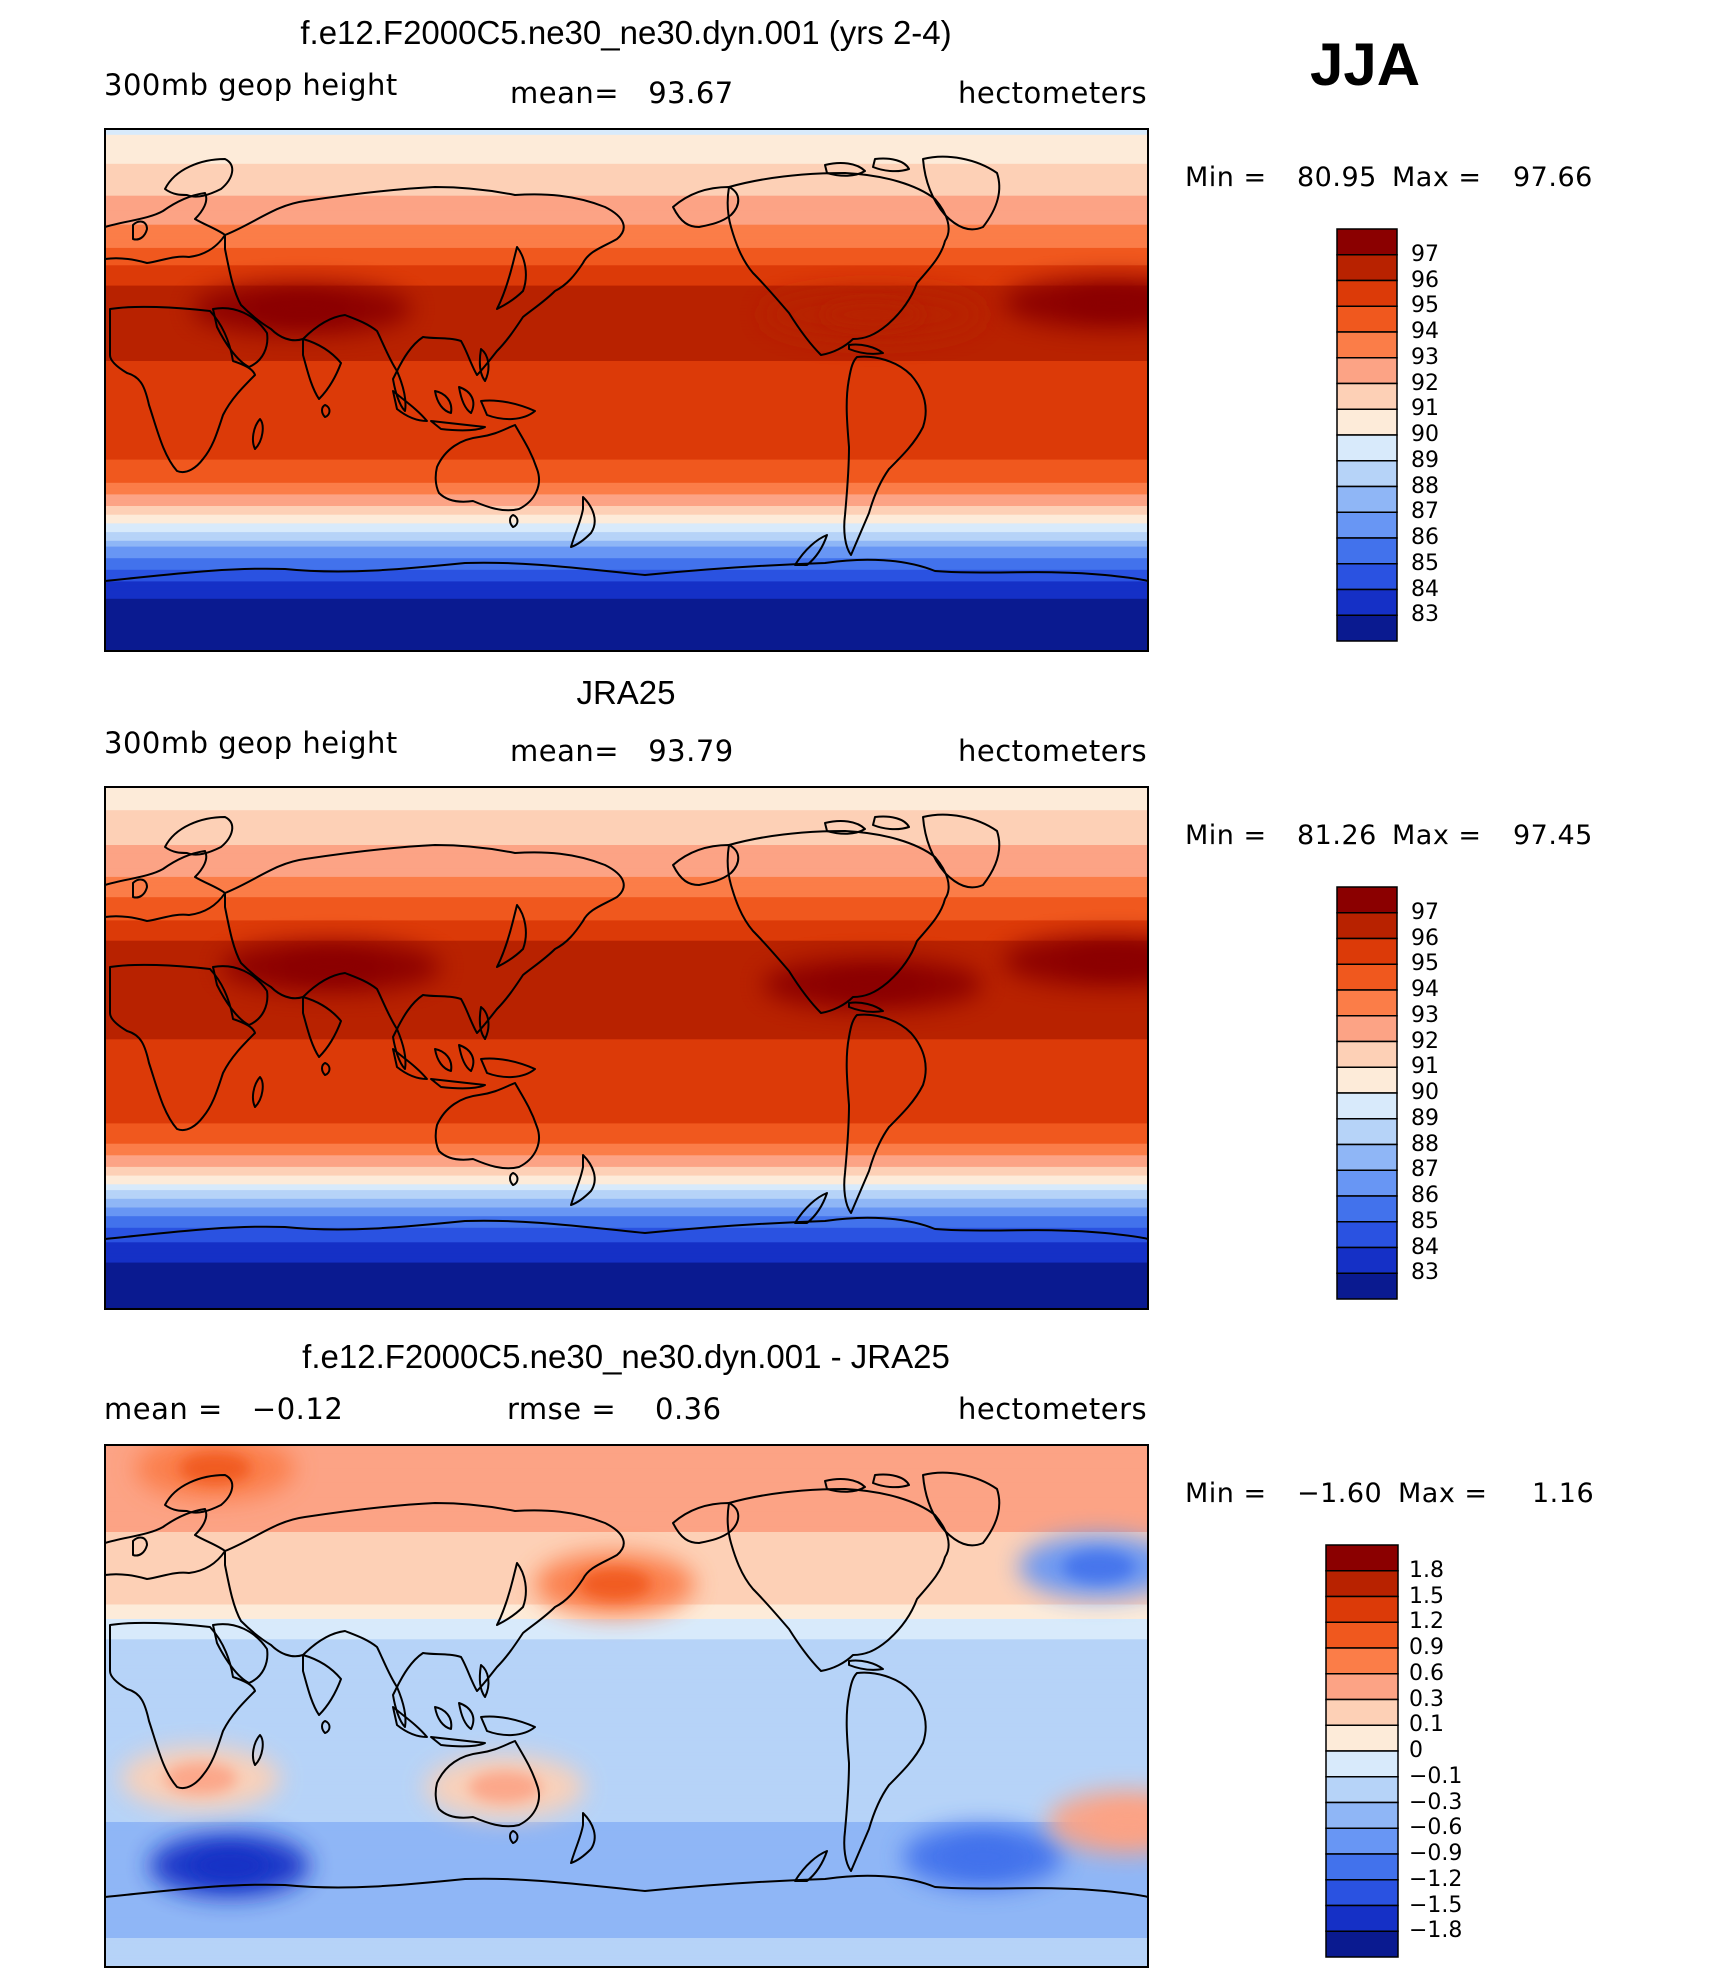  What do you see at coordinates (626, 1905) in the screenshot?
I see `band-lat--68` at bounding box center [626, 1905].